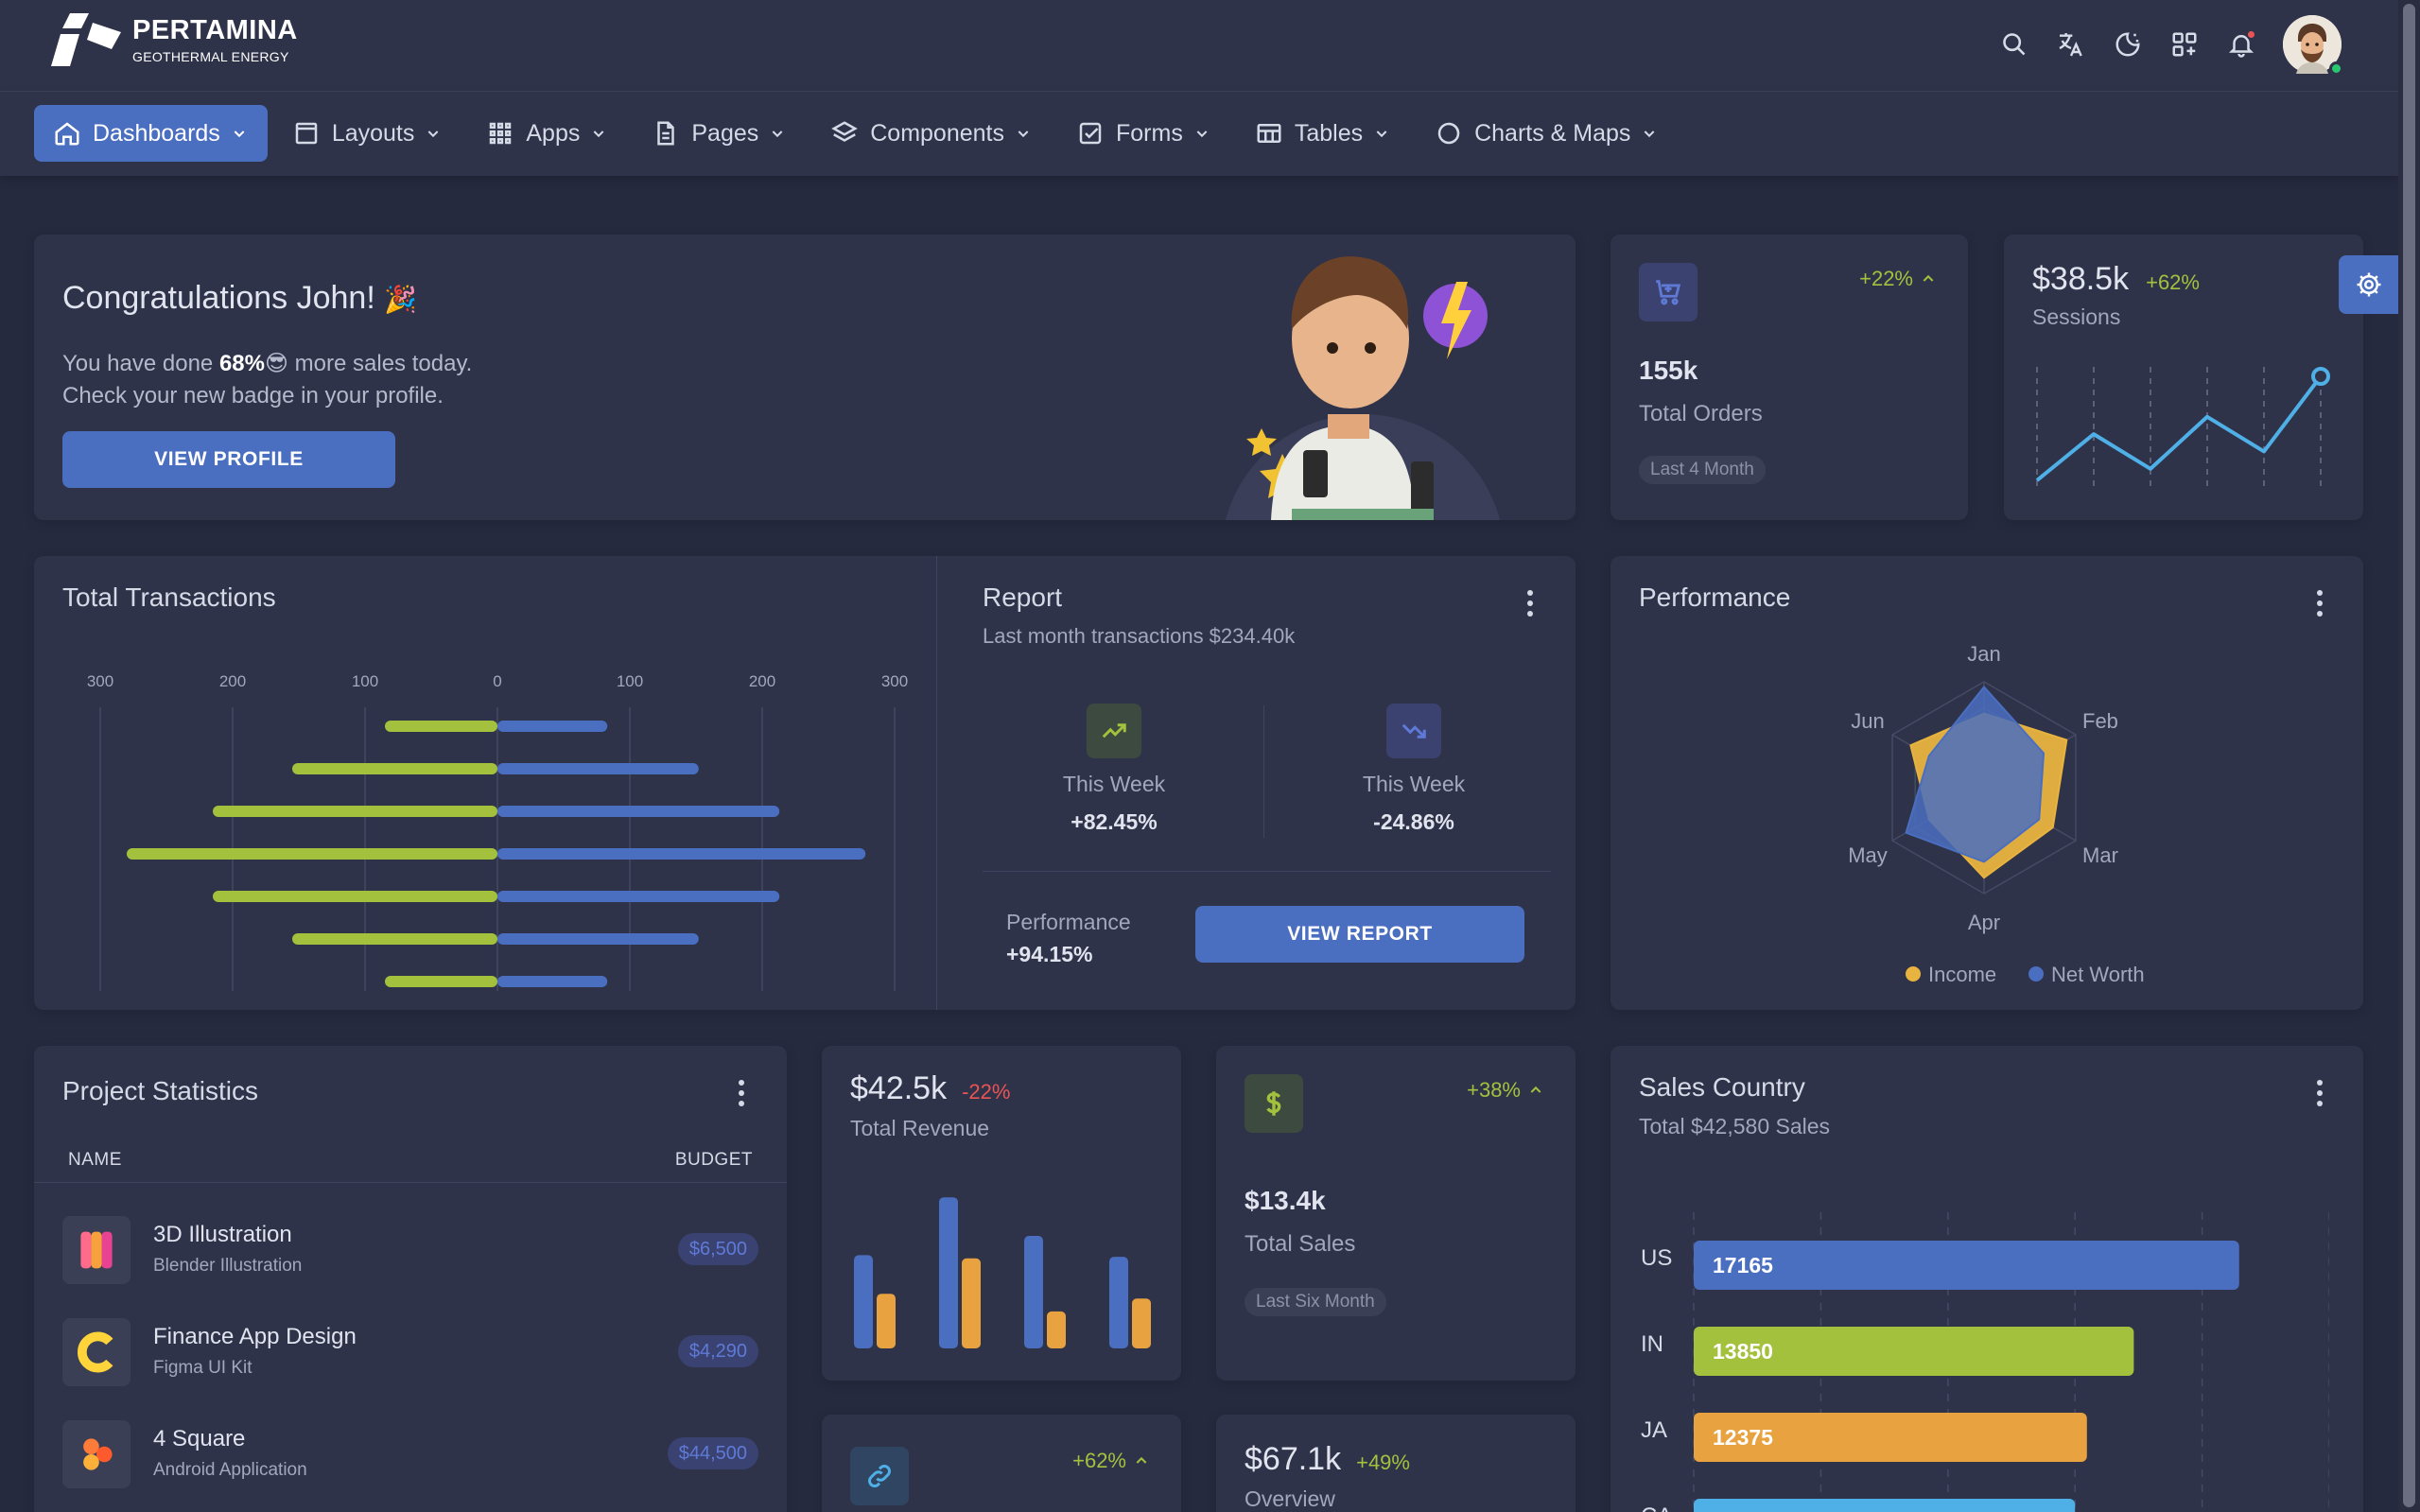  Describe the element at coordinates (1414, 731) in the screenshot. I see `trending-down-icon` at that location.